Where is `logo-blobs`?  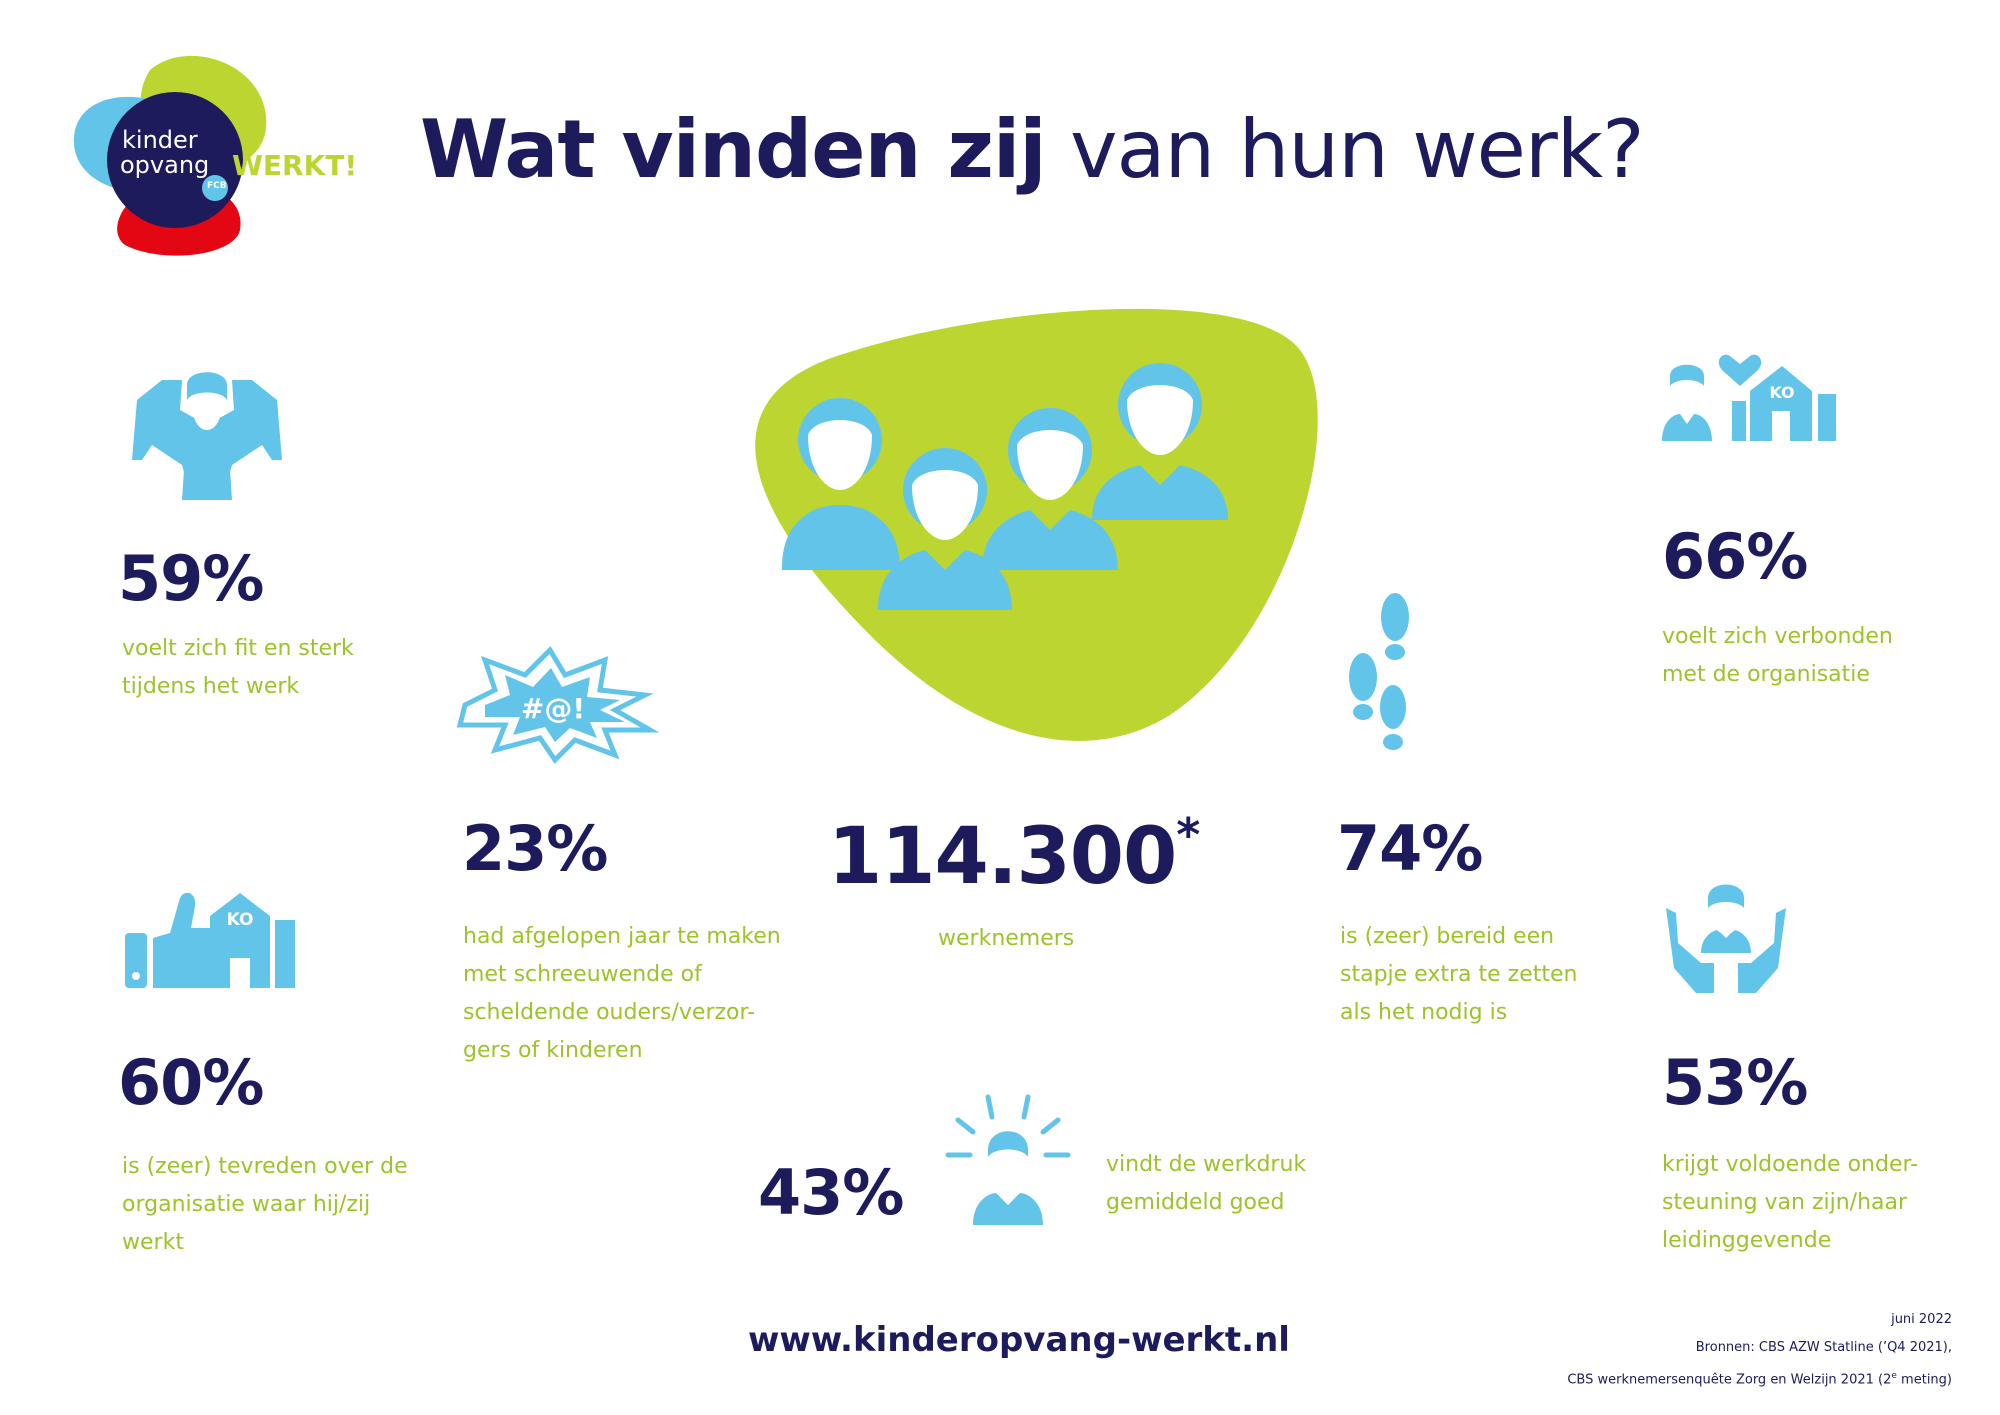
logo-blobs is located at coordinates (170, 155).